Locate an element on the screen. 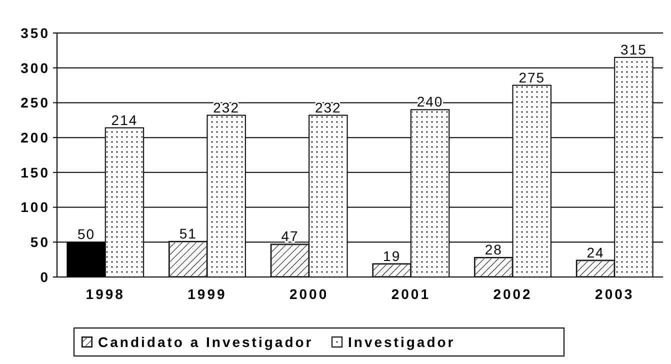 This screenshot has width=671, height=364. y-tick-label: 350 is located at coordinates (35, 32).